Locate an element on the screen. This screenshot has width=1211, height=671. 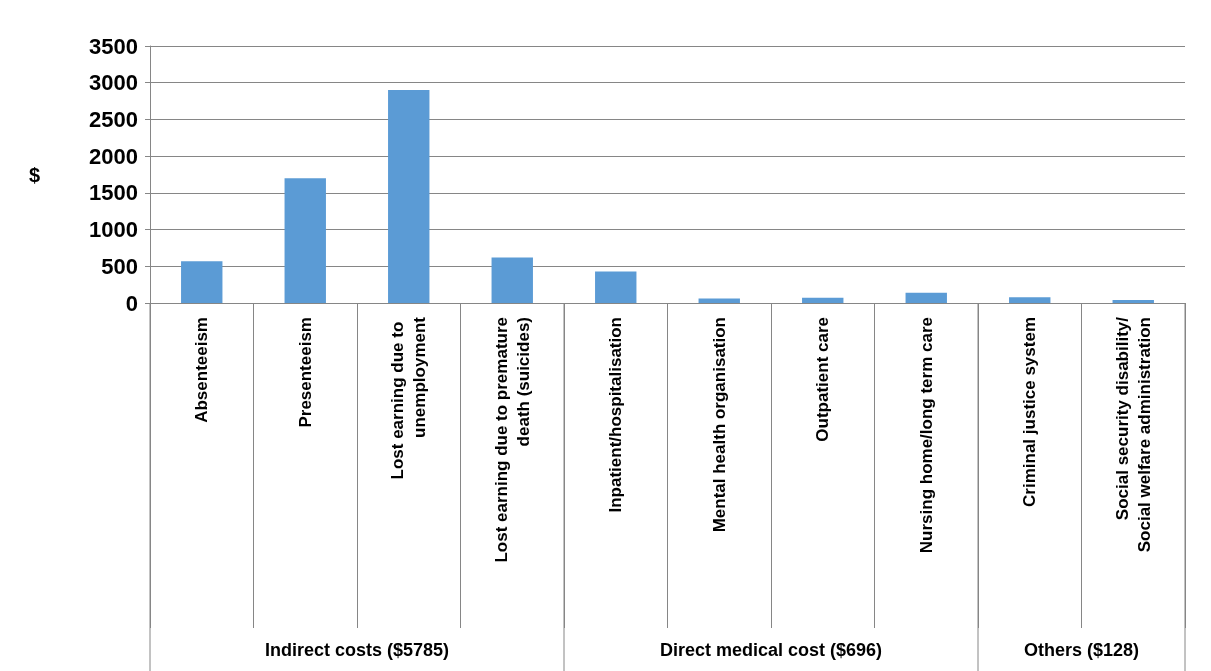
x-tick-label: Nursing home/long term care is located at coordinates (926, 435).